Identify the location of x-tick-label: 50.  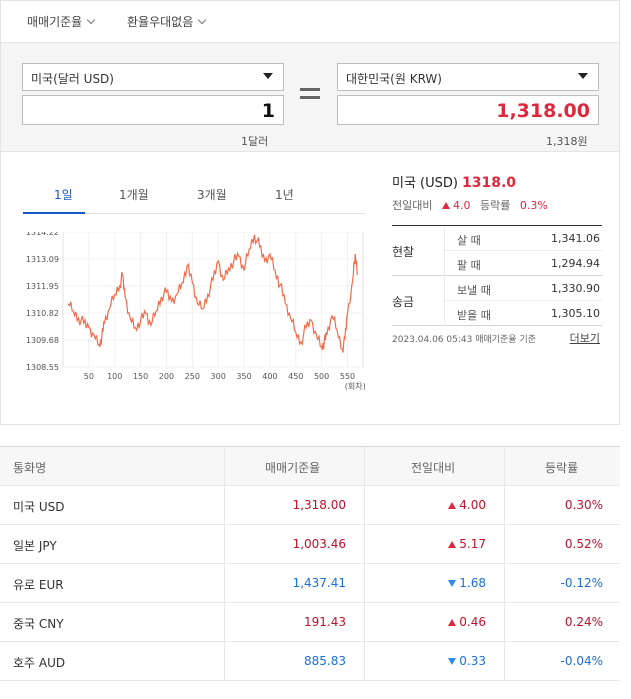
(89, 376).